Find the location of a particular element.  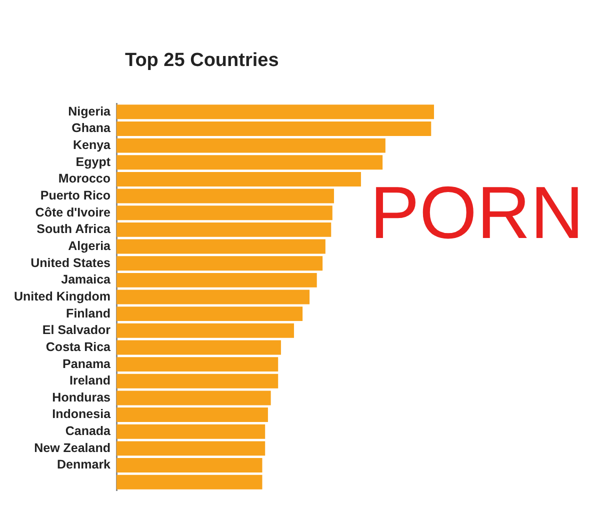

y-tick-label: Egypt is located at coordinates (94, 161).